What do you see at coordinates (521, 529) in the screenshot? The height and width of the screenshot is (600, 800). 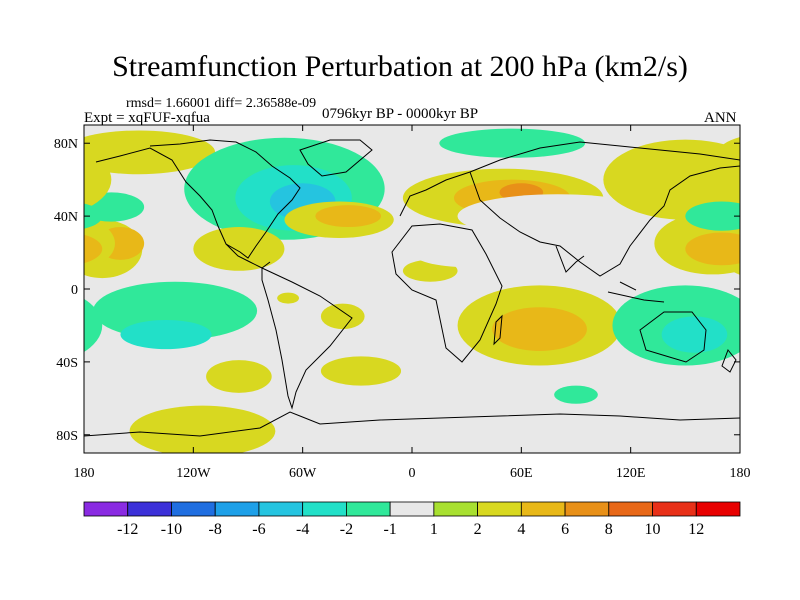 I see `colorbar-label-9: 4` at bounding box center [521, 529].